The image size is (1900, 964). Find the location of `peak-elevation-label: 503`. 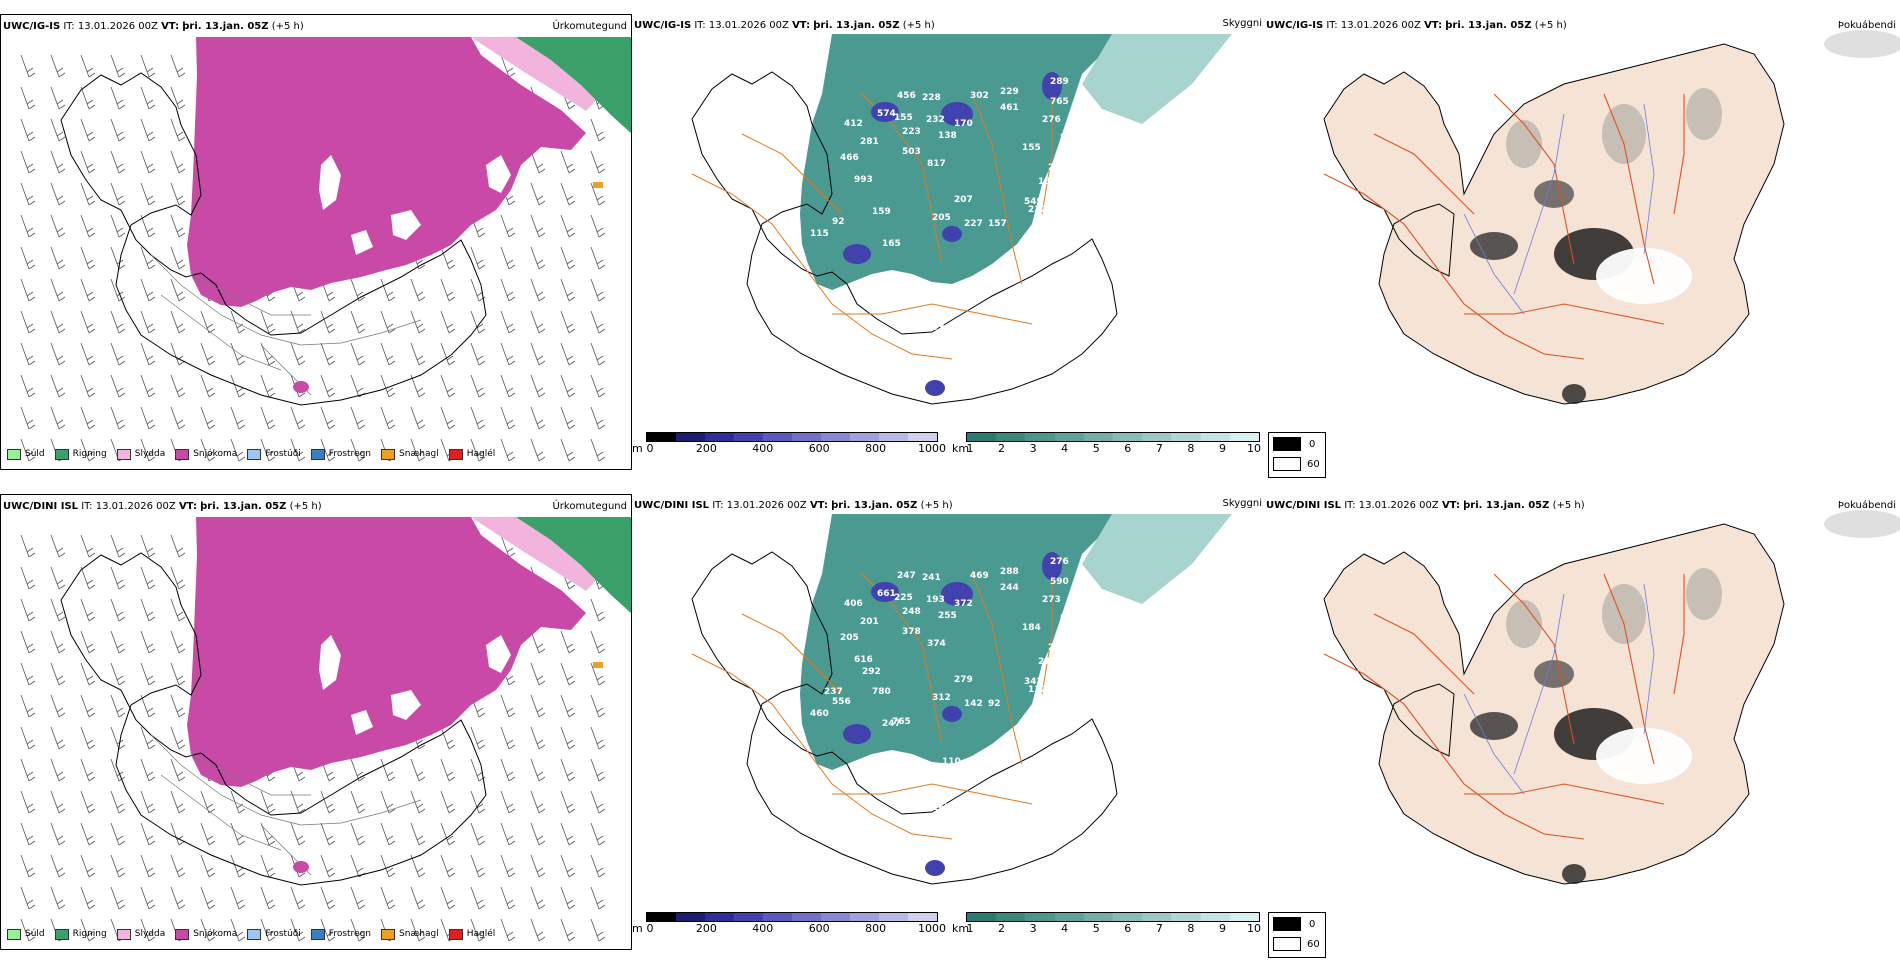

peak-elevation-label: 503 is located at coordinates (911, 152).